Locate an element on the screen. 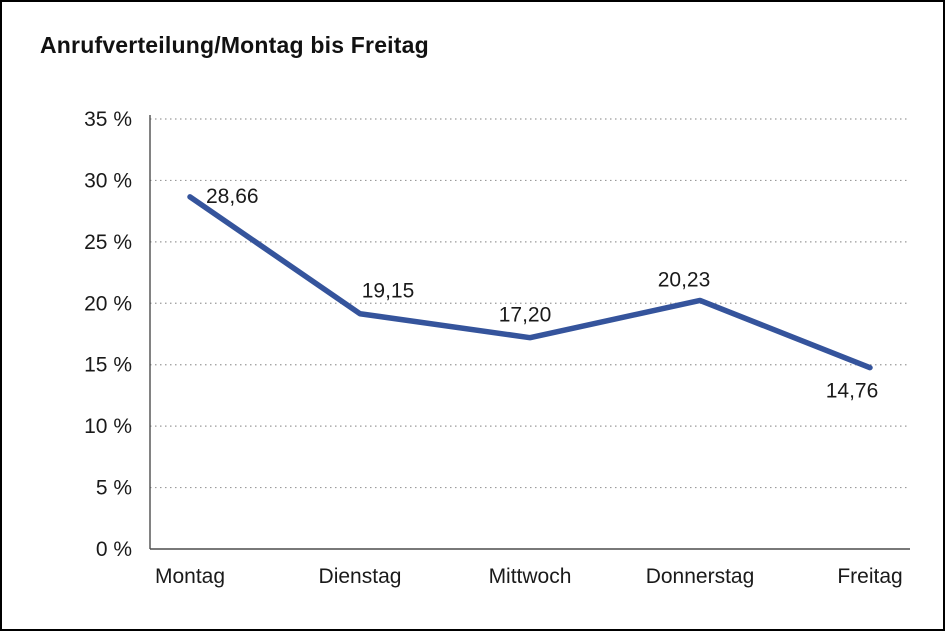 The image size is (945, 631). y-tick-label: 25 % is located at coordinates (108, 242).